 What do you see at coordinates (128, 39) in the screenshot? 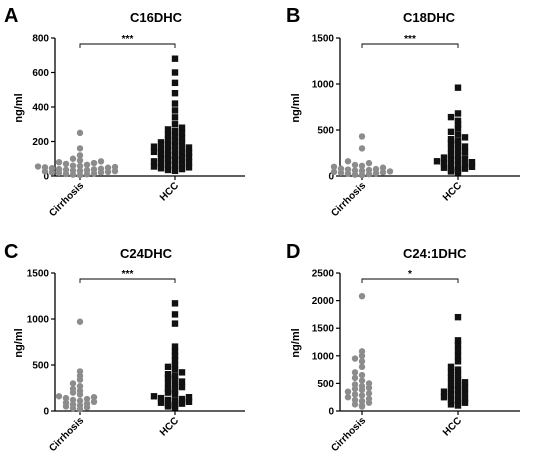
I see `significance-label: ***` at bounding box center [128, 39].